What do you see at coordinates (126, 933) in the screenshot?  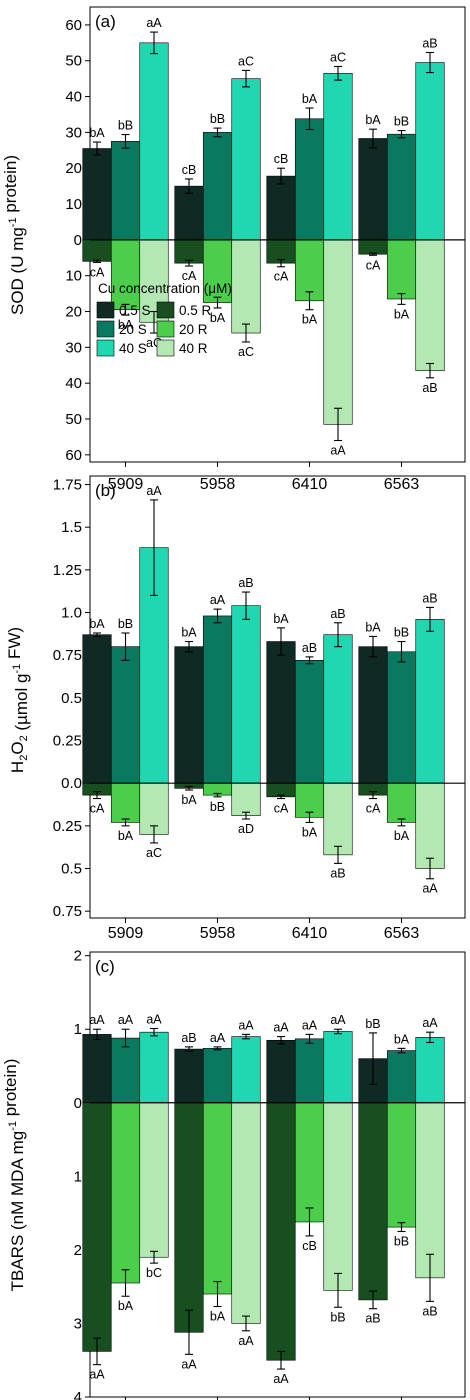 I see `x-tick-label: 5909` at bounding box center [126, 933].